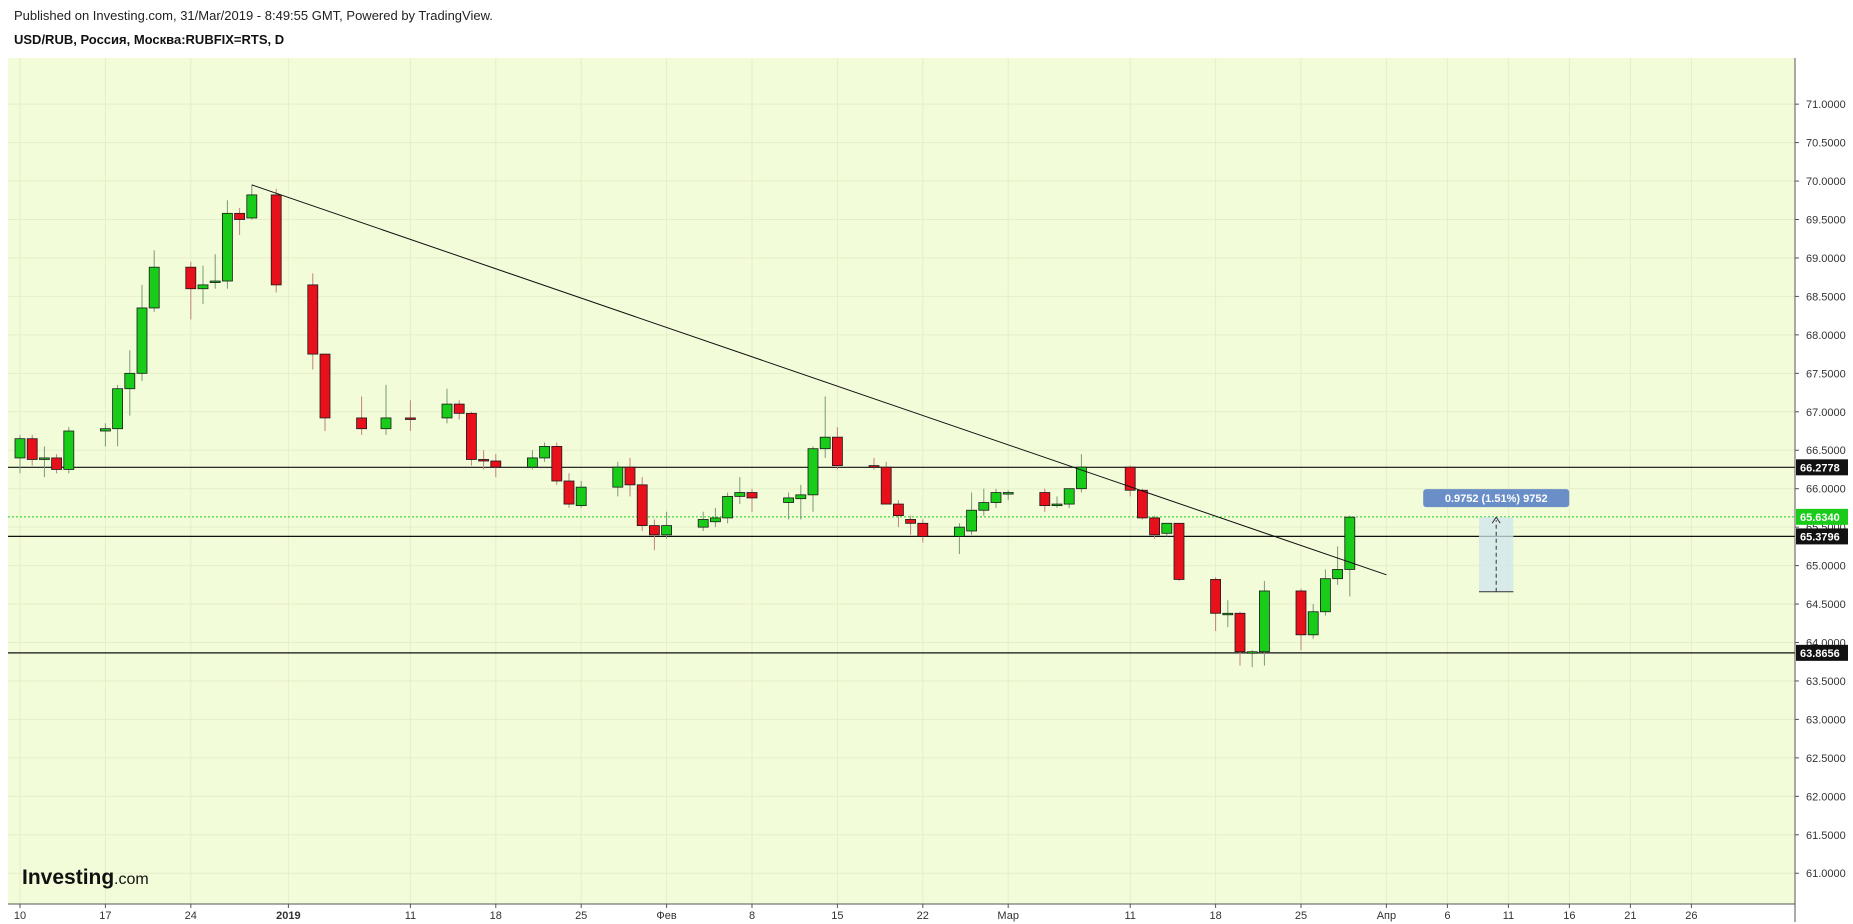 Image resolution: width=1853 pixels, height=924 pixels. Describe the element at coordinates (1826, 221) in the screenshot. I see `price-tick-label: 69.5000` at that location.